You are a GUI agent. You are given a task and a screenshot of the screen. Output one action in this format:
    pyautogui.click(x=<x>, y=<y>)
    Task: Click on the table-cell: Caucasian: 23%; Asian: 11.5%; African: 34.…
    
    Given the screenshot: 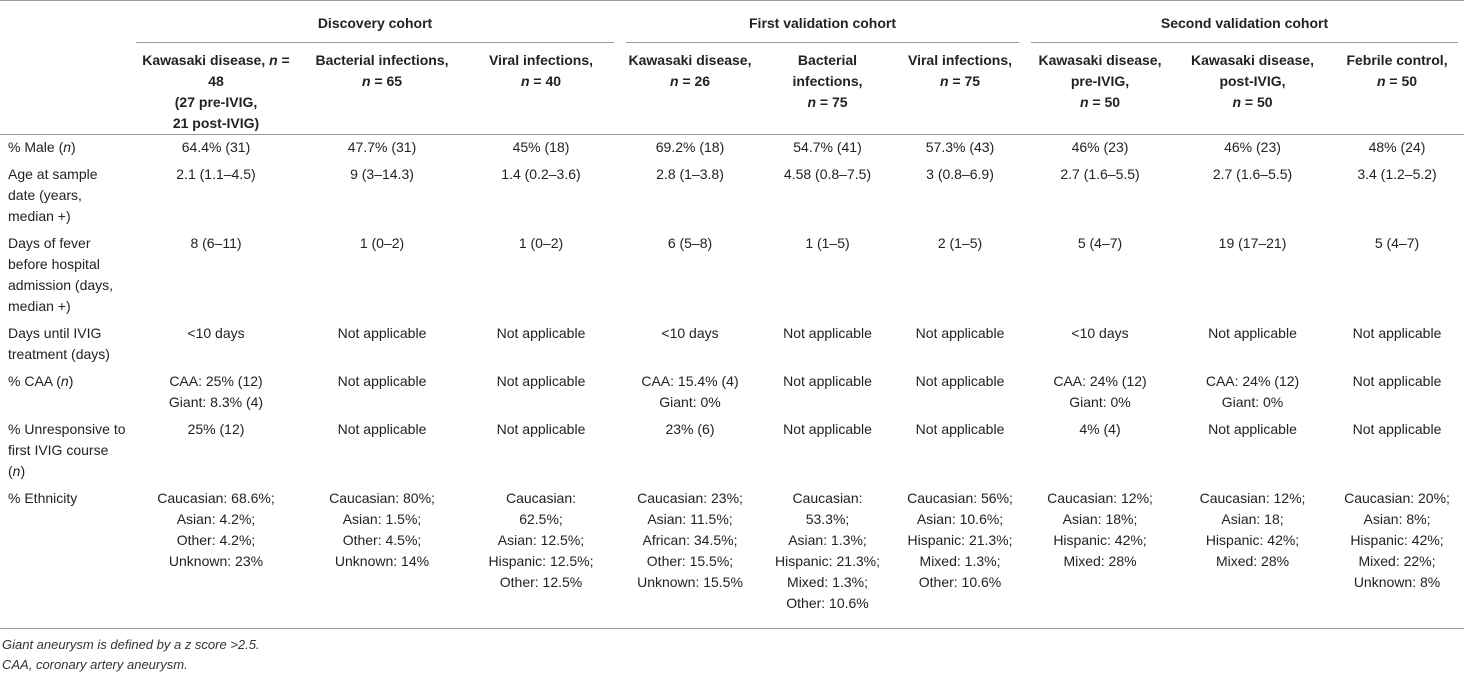 What is the action you would take?
    pyautogui.click(x=690, y=557)
    